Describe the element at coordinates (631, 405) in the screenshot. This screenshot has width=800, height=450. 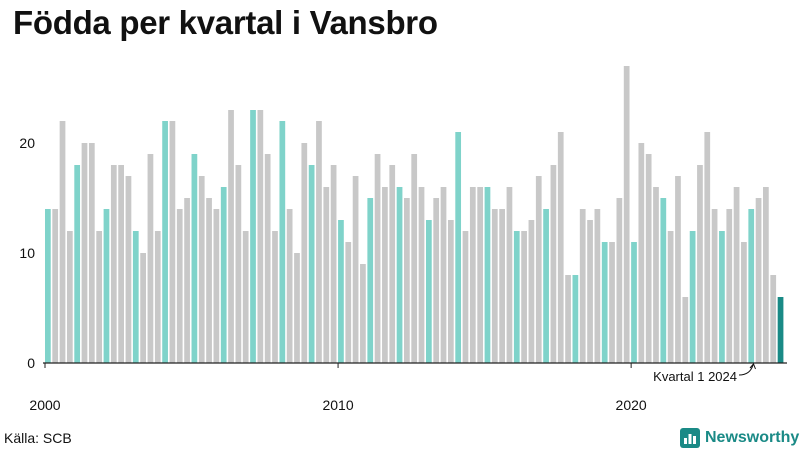
I see `x-tick-label: 2020` at that location.